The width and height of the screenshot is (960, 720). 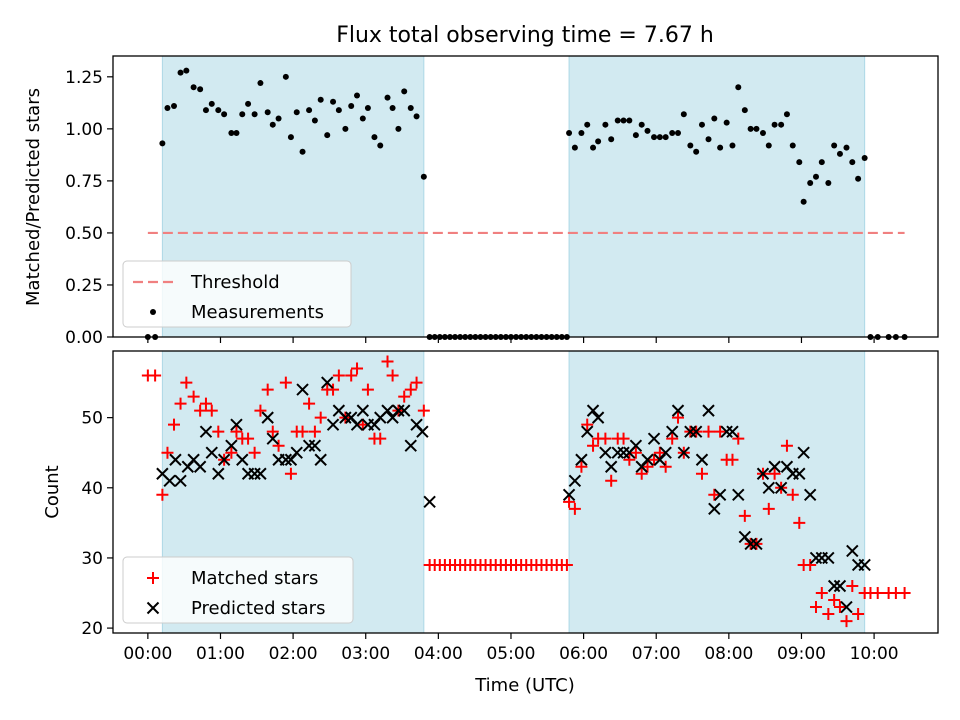 What do you see at coordinates (510, 654) in the screenshot?
I see `x-tick-label: 05:00` at bounding box center [510, 654].